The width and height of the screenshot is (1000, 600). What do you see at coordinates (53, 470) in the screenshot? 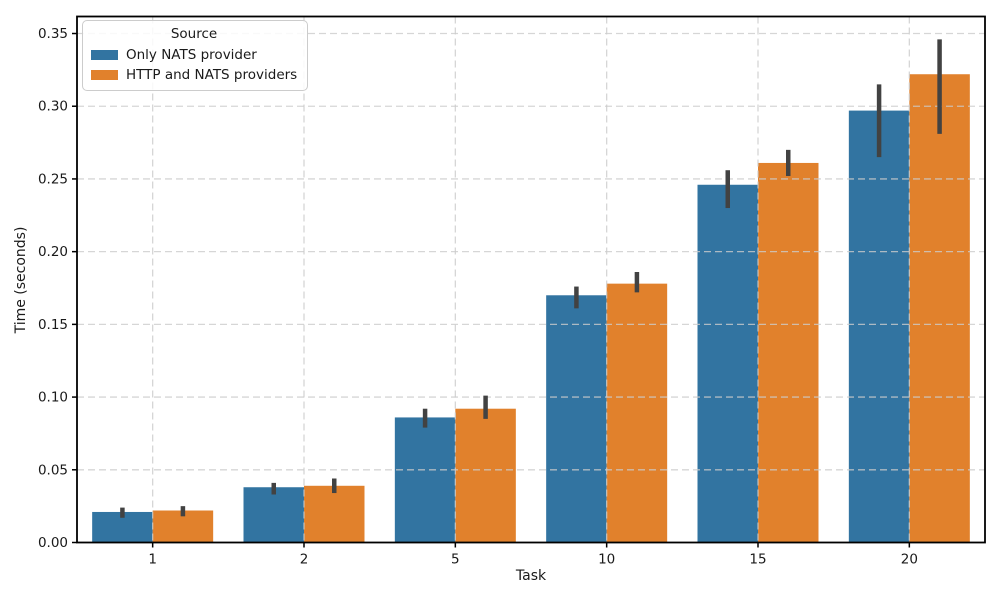
I see `y-tick-label: 0.05` at bounding box center [53, 470].